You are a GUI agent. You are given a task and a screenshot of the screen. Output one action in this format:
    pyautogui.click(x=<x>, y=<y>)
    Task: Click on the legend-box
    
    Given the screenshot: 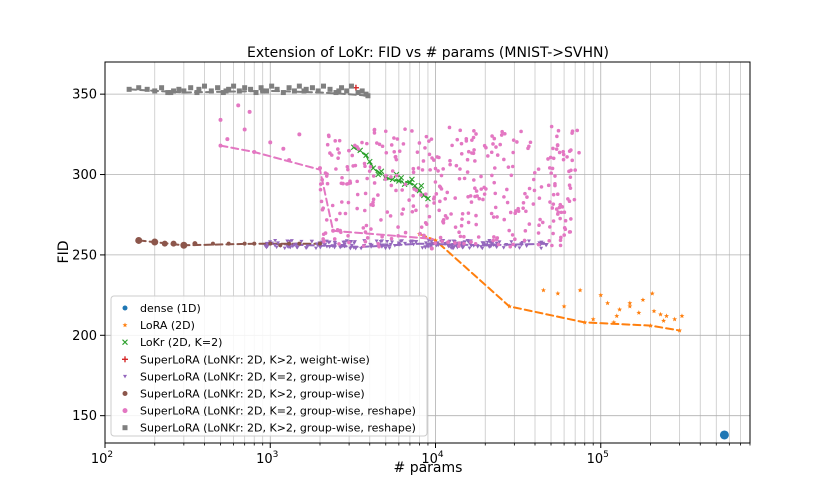 What is the action you would take?
    pyautogui.click(x=269, y=366)
    